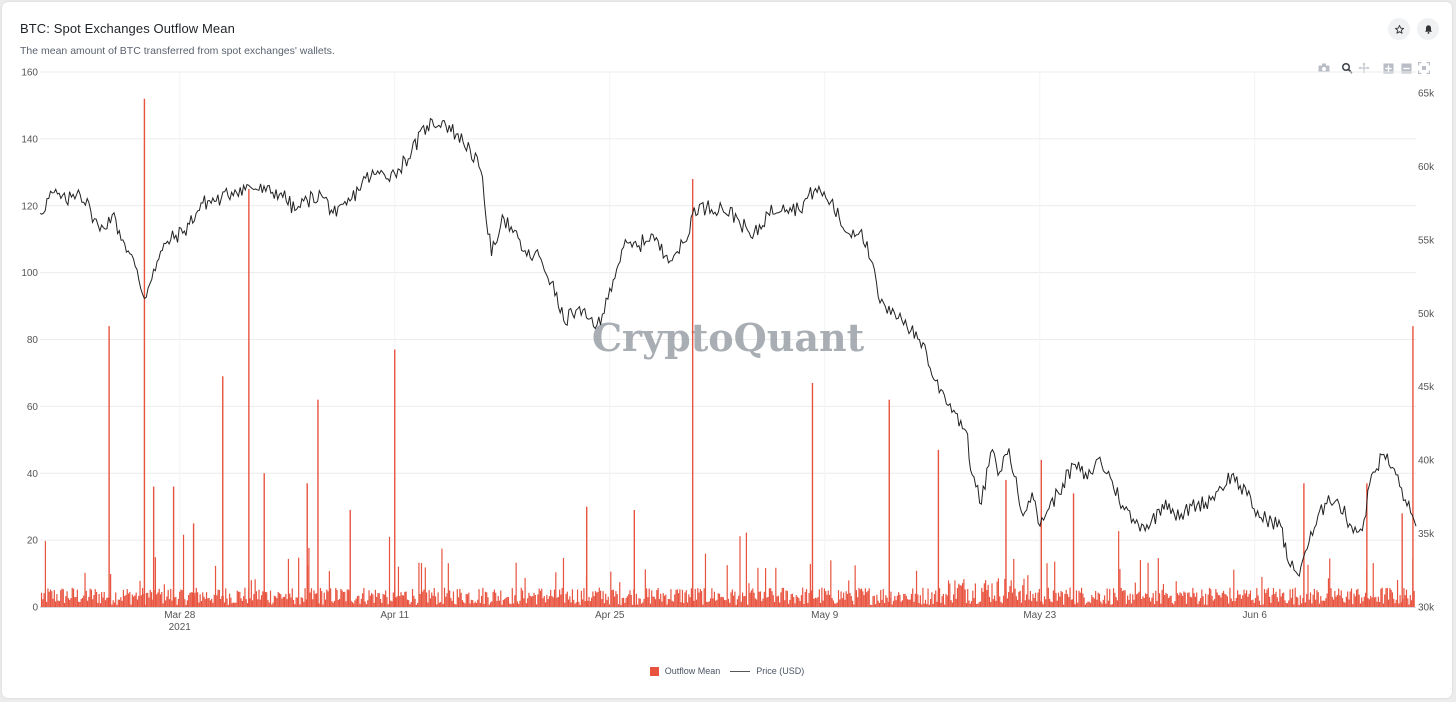  I want to click on camera-icon, so click(1324, 68).